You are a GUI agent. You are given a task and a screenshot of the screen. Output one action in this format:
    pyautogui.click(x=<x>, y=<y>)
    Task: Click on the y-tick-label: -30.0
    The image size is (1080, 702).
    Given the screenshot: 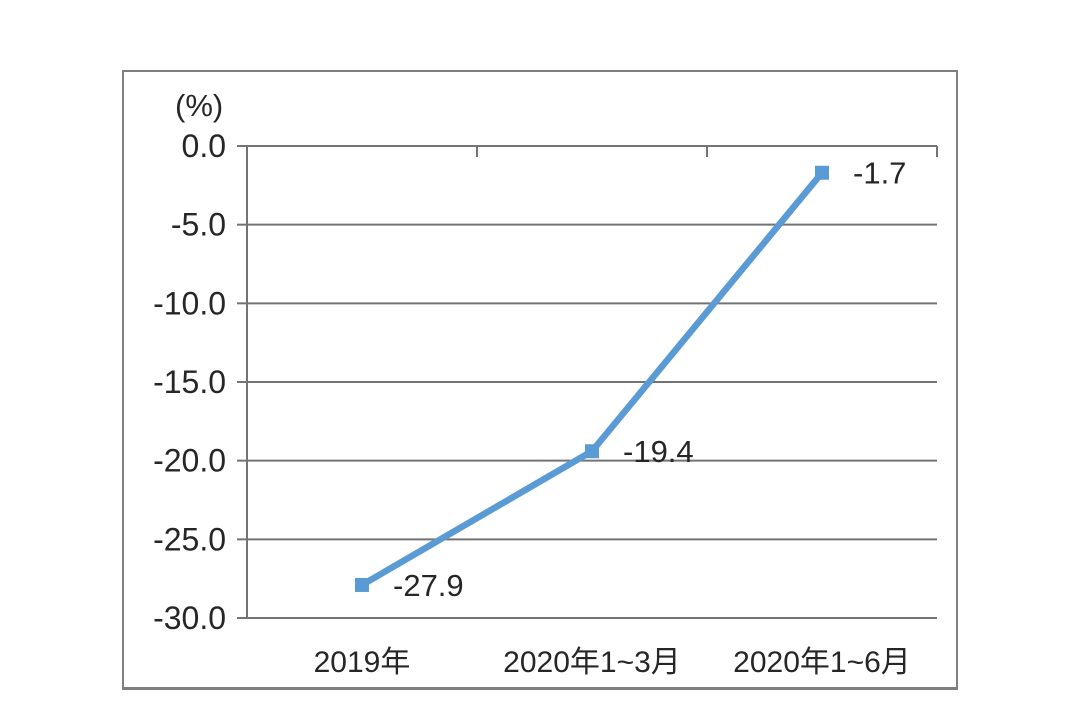 What is the action you would take?
    pyautogui.click(x=189, y=618)
    